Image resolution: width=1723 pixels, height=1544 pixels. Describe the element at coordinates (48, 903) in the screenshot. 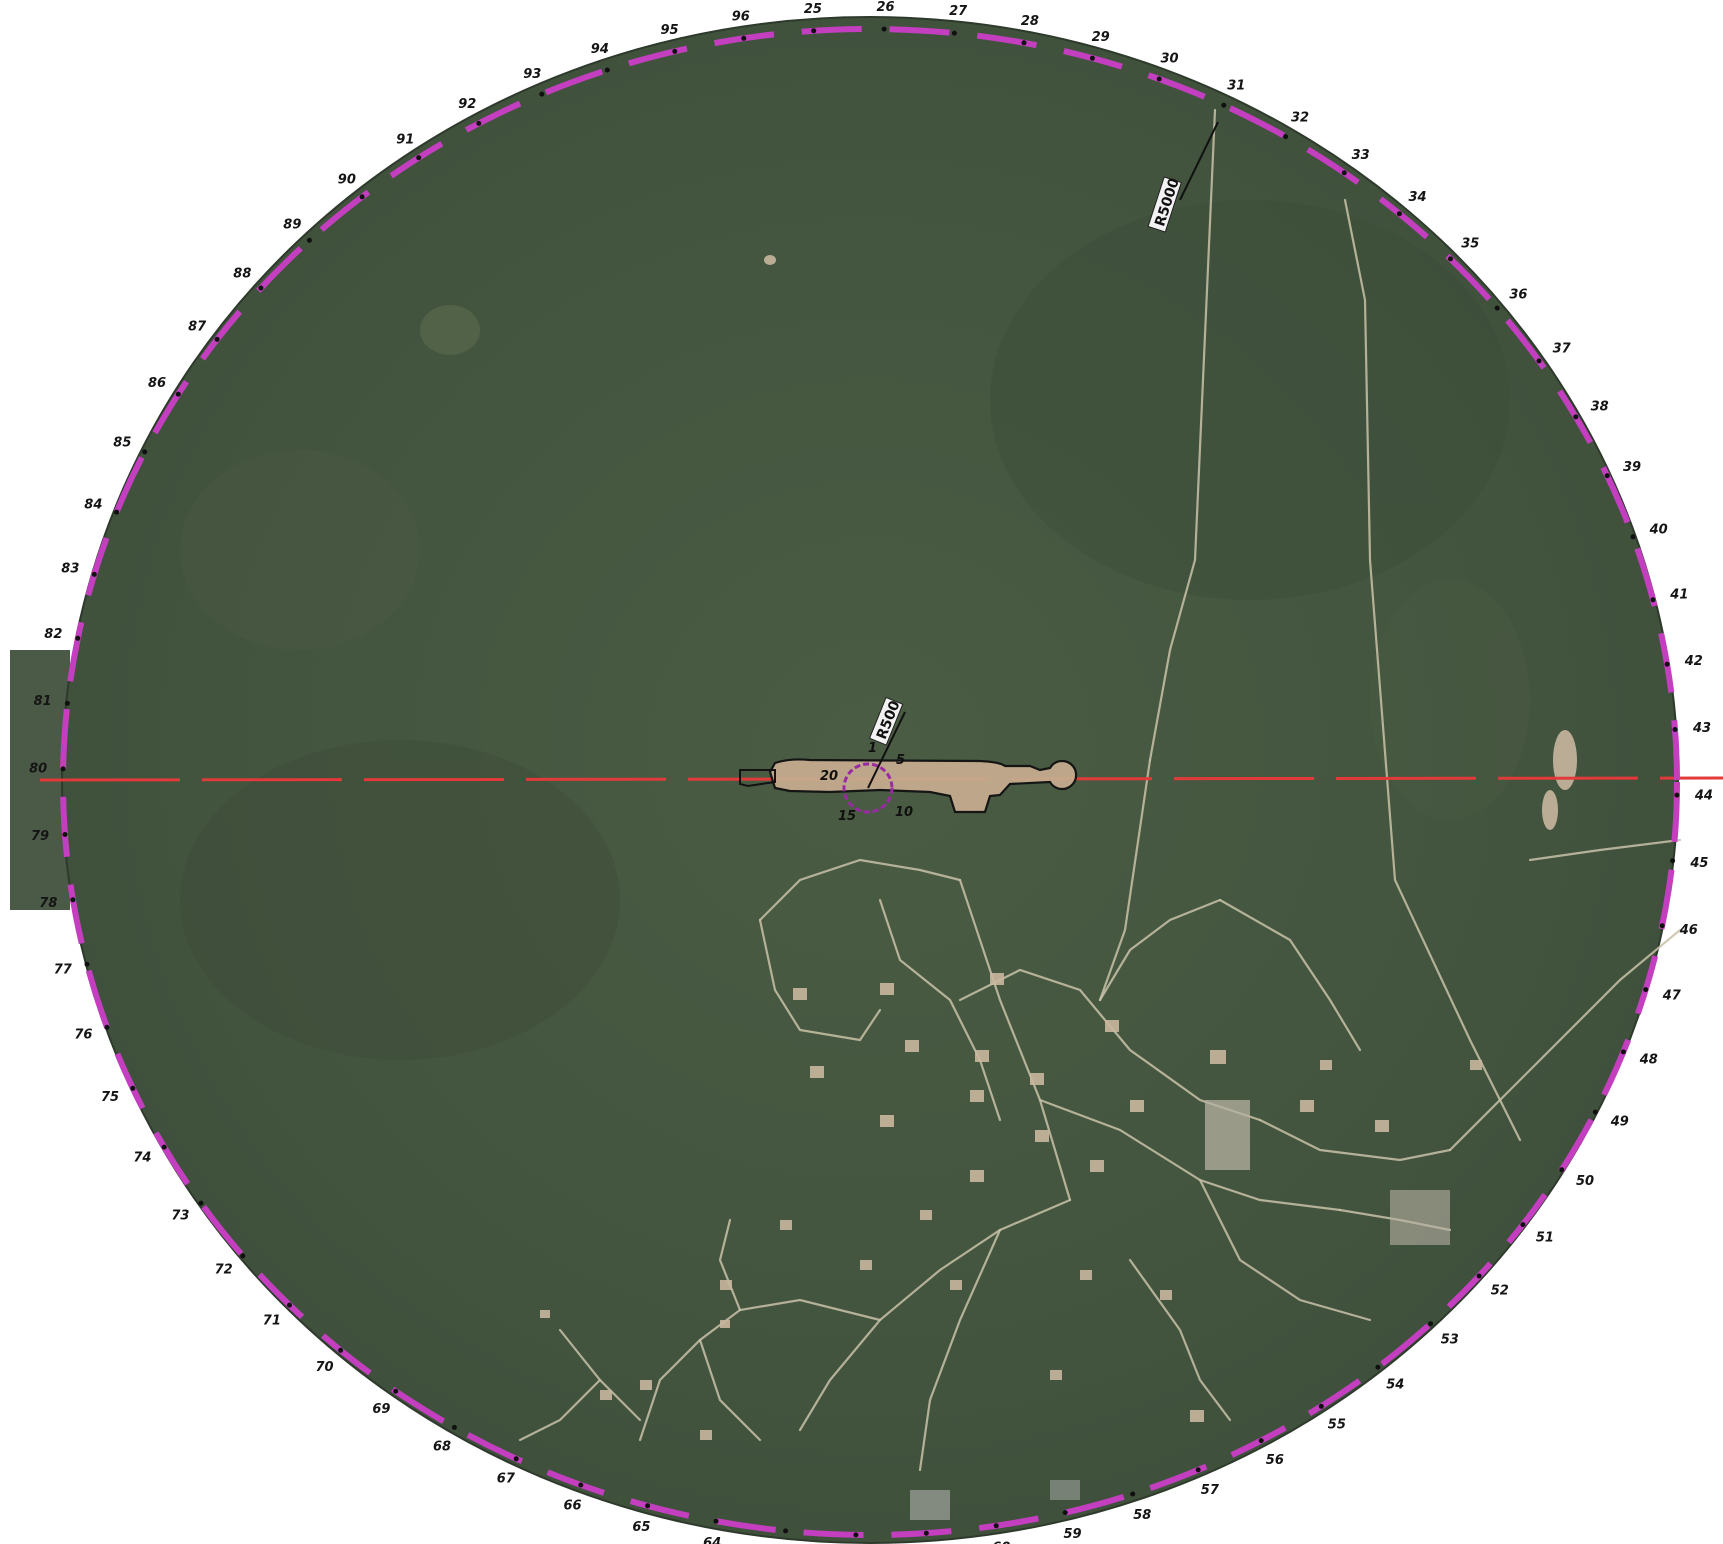

I see `boundary-point-label: 78` at that location.